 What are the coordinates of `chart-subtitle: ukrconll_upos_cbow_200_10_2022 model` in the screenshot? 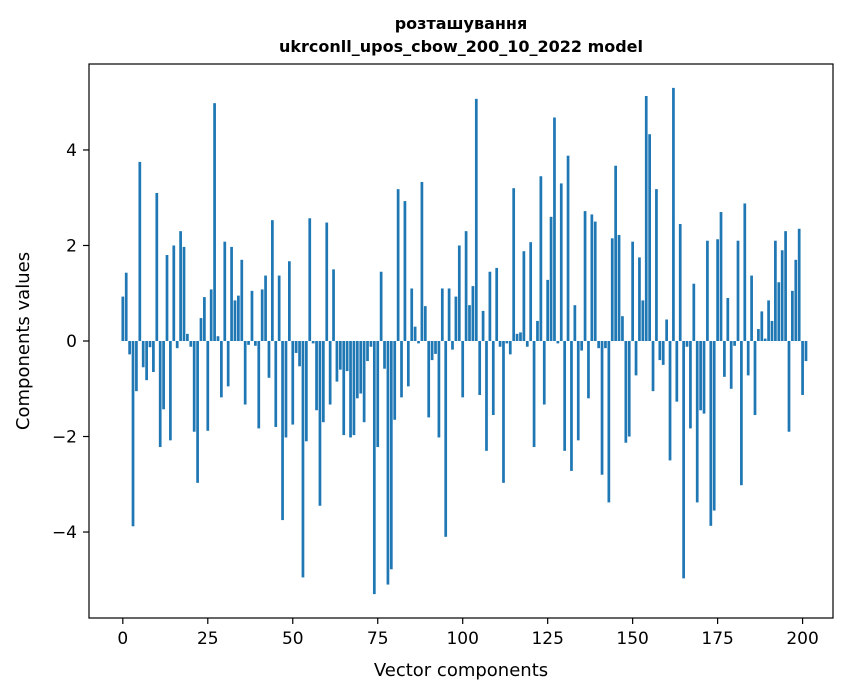 It's located at (461, 46).